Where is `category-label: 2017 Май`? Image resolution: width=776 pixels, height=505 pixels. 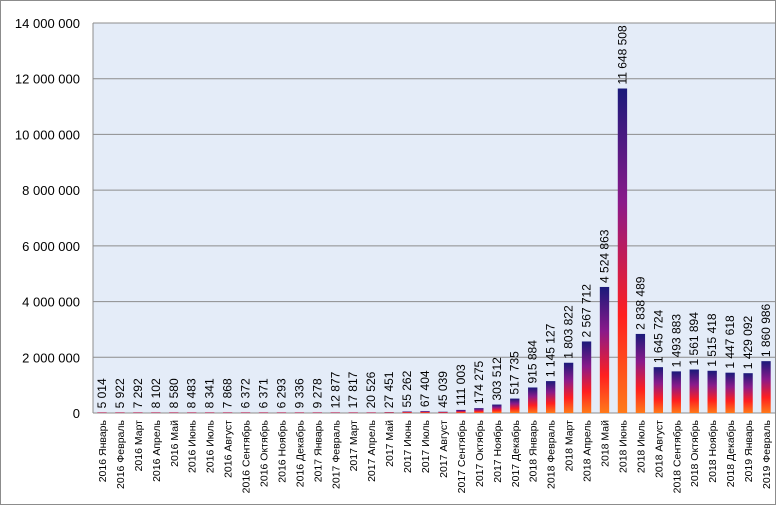 category-label: 2017 Май is located at coordinates (390, 443).